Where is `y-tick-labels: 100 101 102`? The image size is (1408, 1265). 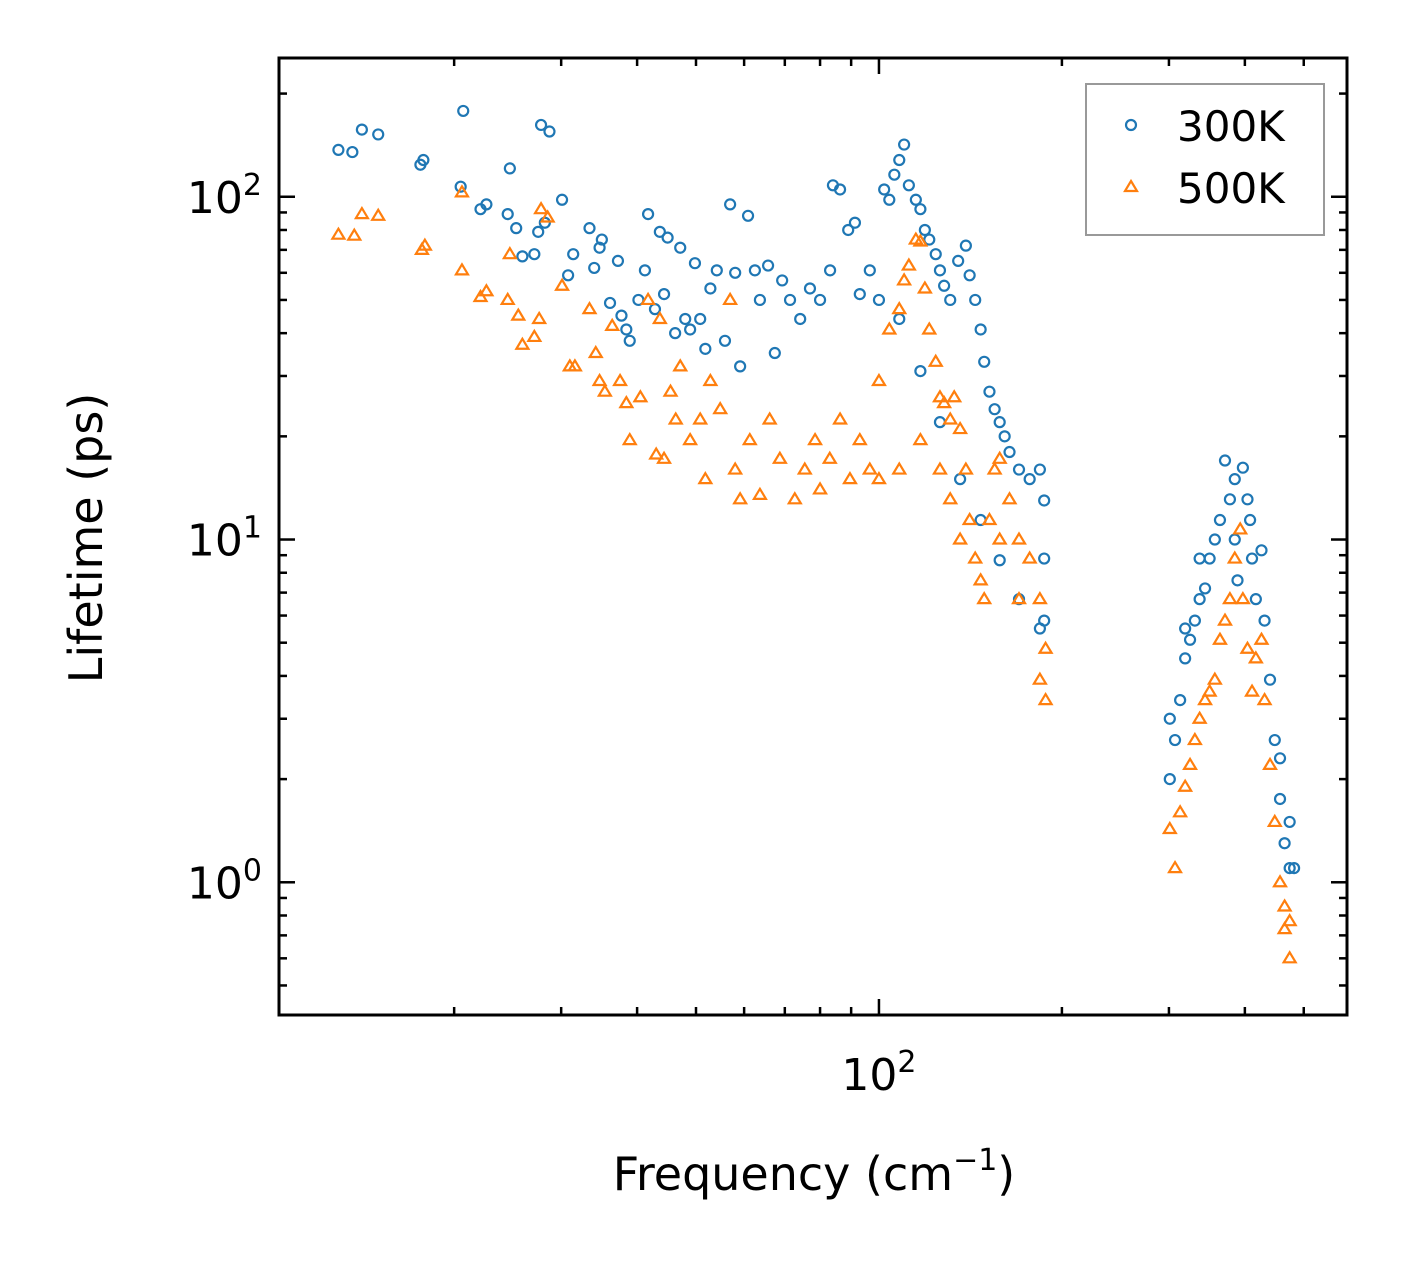
y-tick-labels: 100 101 102 is located at coordinates (224, 539).